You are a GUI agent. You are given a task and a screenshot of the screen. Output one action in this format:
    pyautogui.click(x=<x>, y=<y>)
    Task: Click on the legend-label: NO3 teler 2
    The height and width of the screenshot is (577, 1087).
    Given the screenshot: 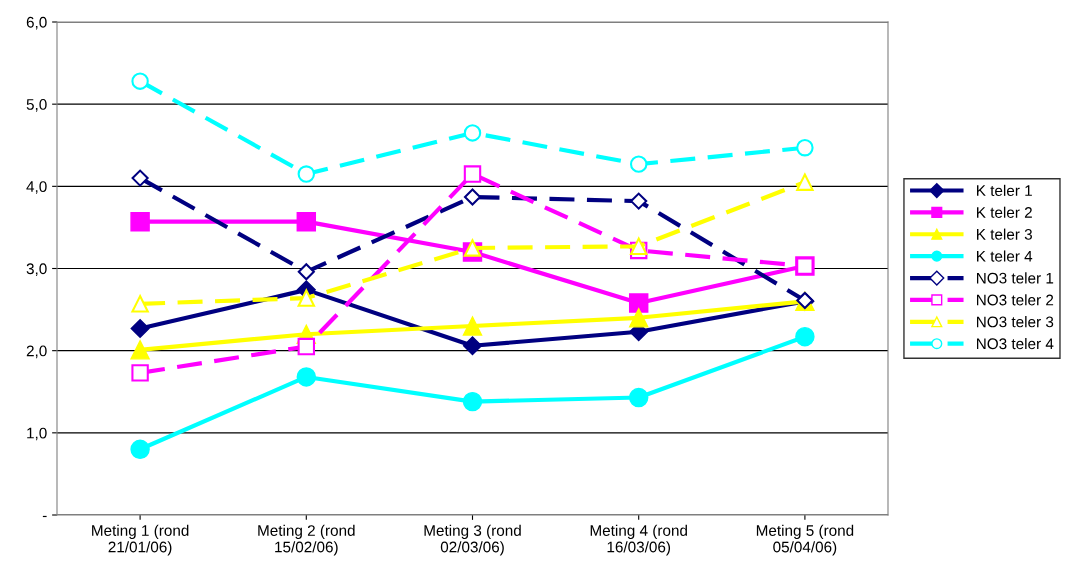 What is the action you would take?
    pyautogui.click(x=1015, y=300)
    